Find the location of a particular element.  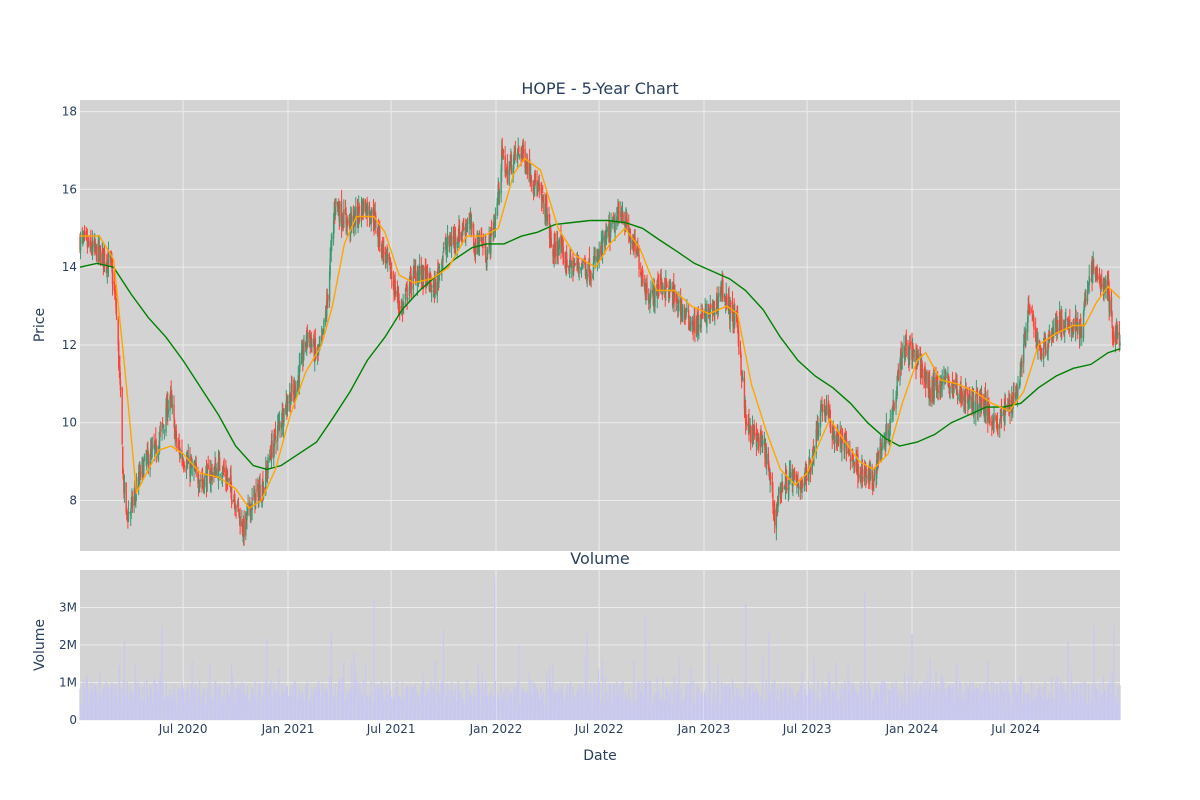

volume-y-tick-label: 0 is located at coordinates (73, 720).